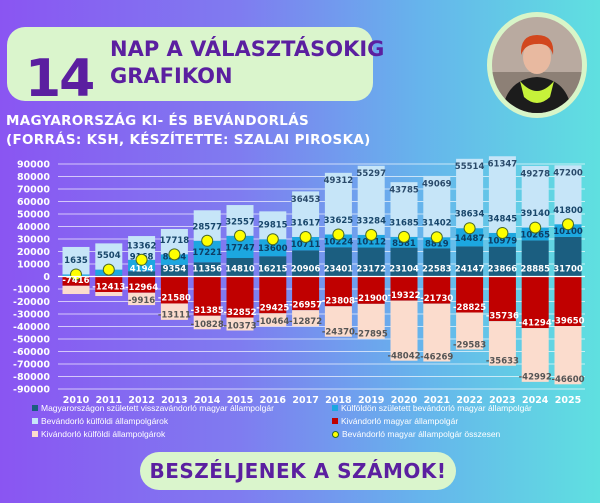 The width and height of the screenshot is (600, 503). What do you see at coordinates (272, 322) in the screenshot?
I see `label-kiv-kulf: -10464` at bounding box center [272, 322].